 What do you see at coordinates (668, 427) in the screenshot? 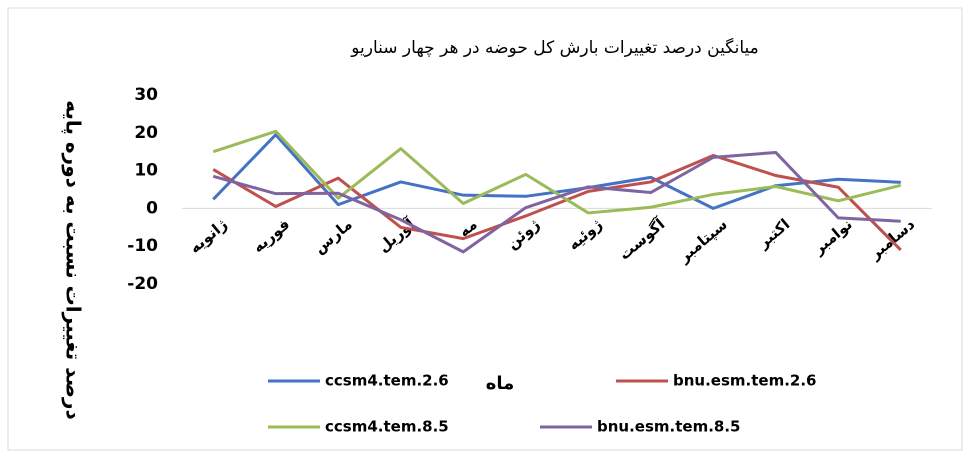
I see `legend-label: bnu.esm.tem.8.5` at bounding box center [668, 427].